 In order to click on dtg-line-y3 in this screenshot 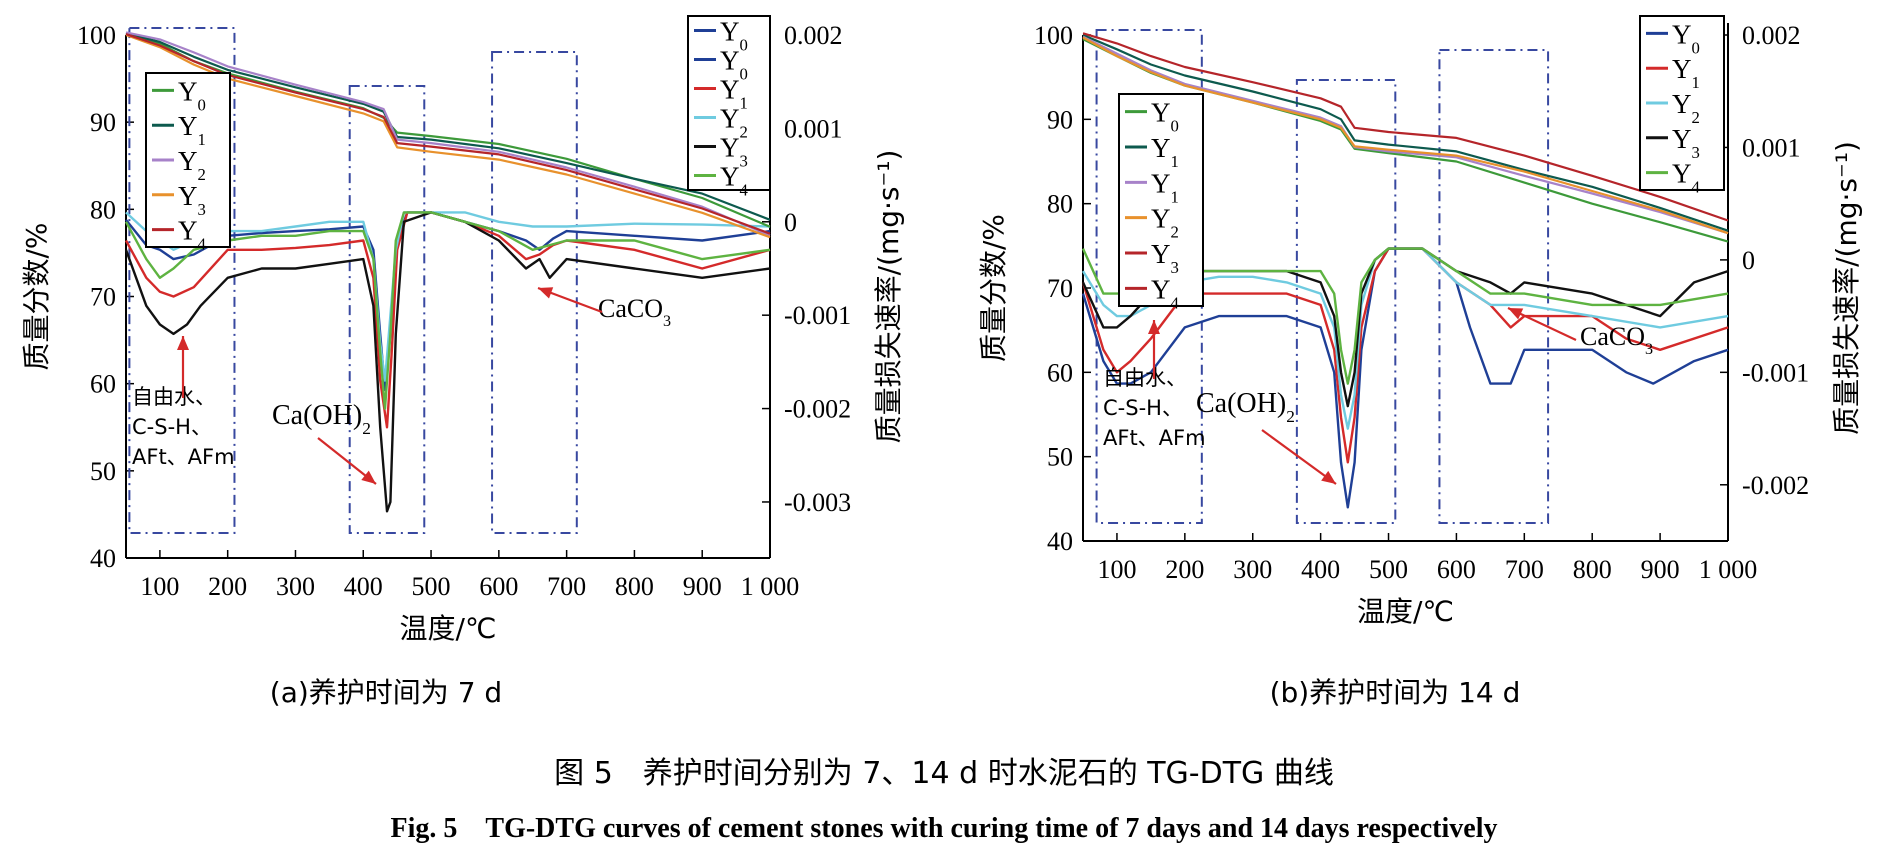, I will do `click(447, 362)`.